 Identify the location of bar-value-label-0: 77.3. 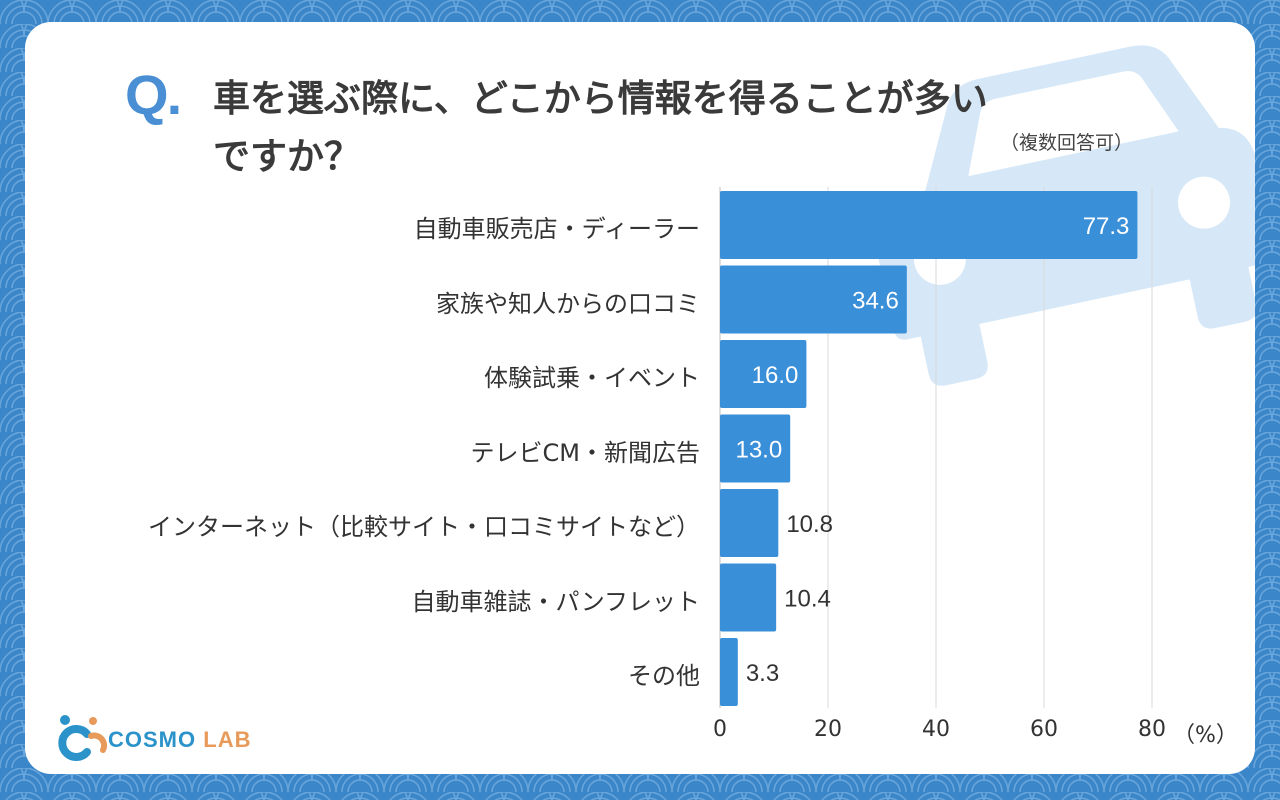
(1106, 226).